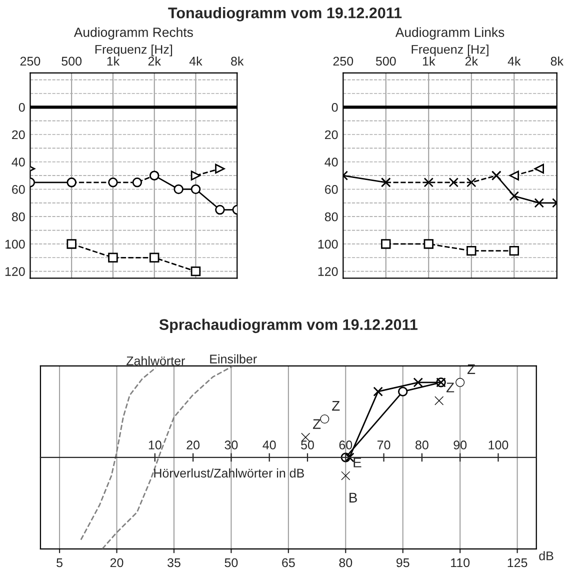  I want to click on x-tick-label: 110, so click(460, 563).